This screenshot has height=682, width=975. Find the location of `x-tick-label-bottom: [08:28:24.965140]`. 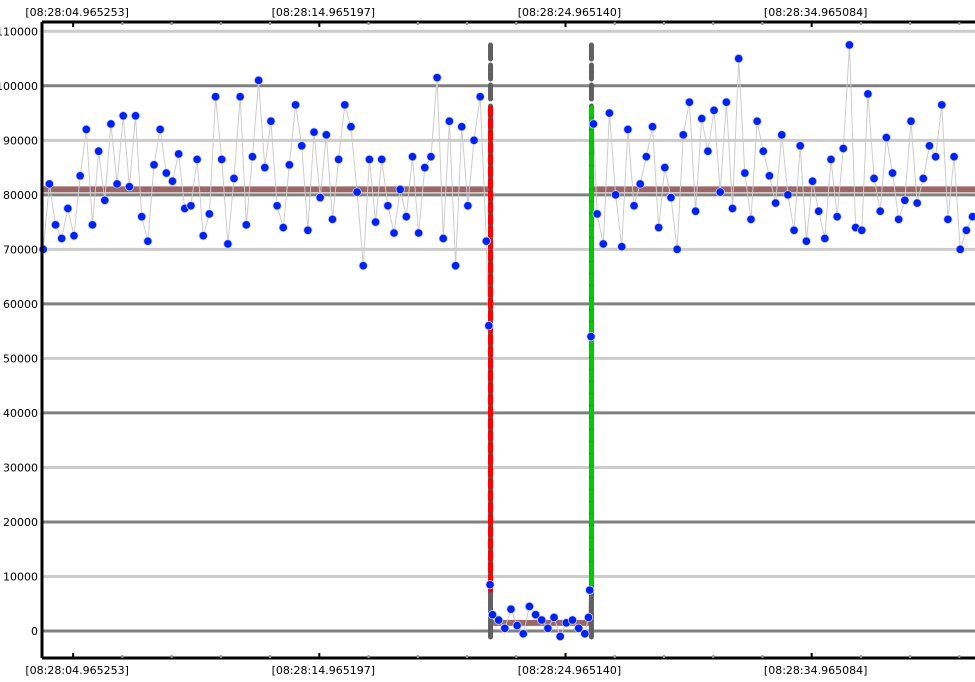

x-tick-label-bottom: [08:28:24.965140] is located at coordinates (569, 670).